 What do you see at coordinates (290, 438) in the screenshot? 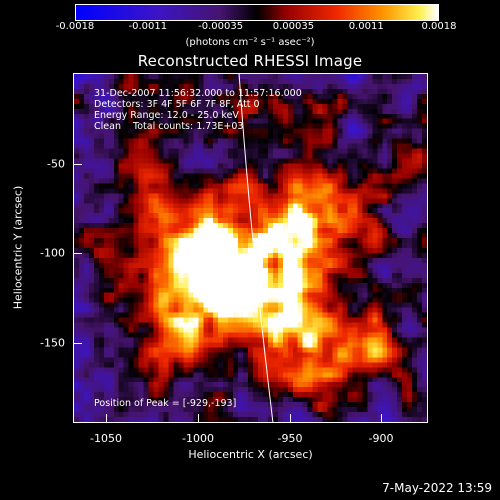
I see `x-tick-label: -950` at bounding box center [290, 438].